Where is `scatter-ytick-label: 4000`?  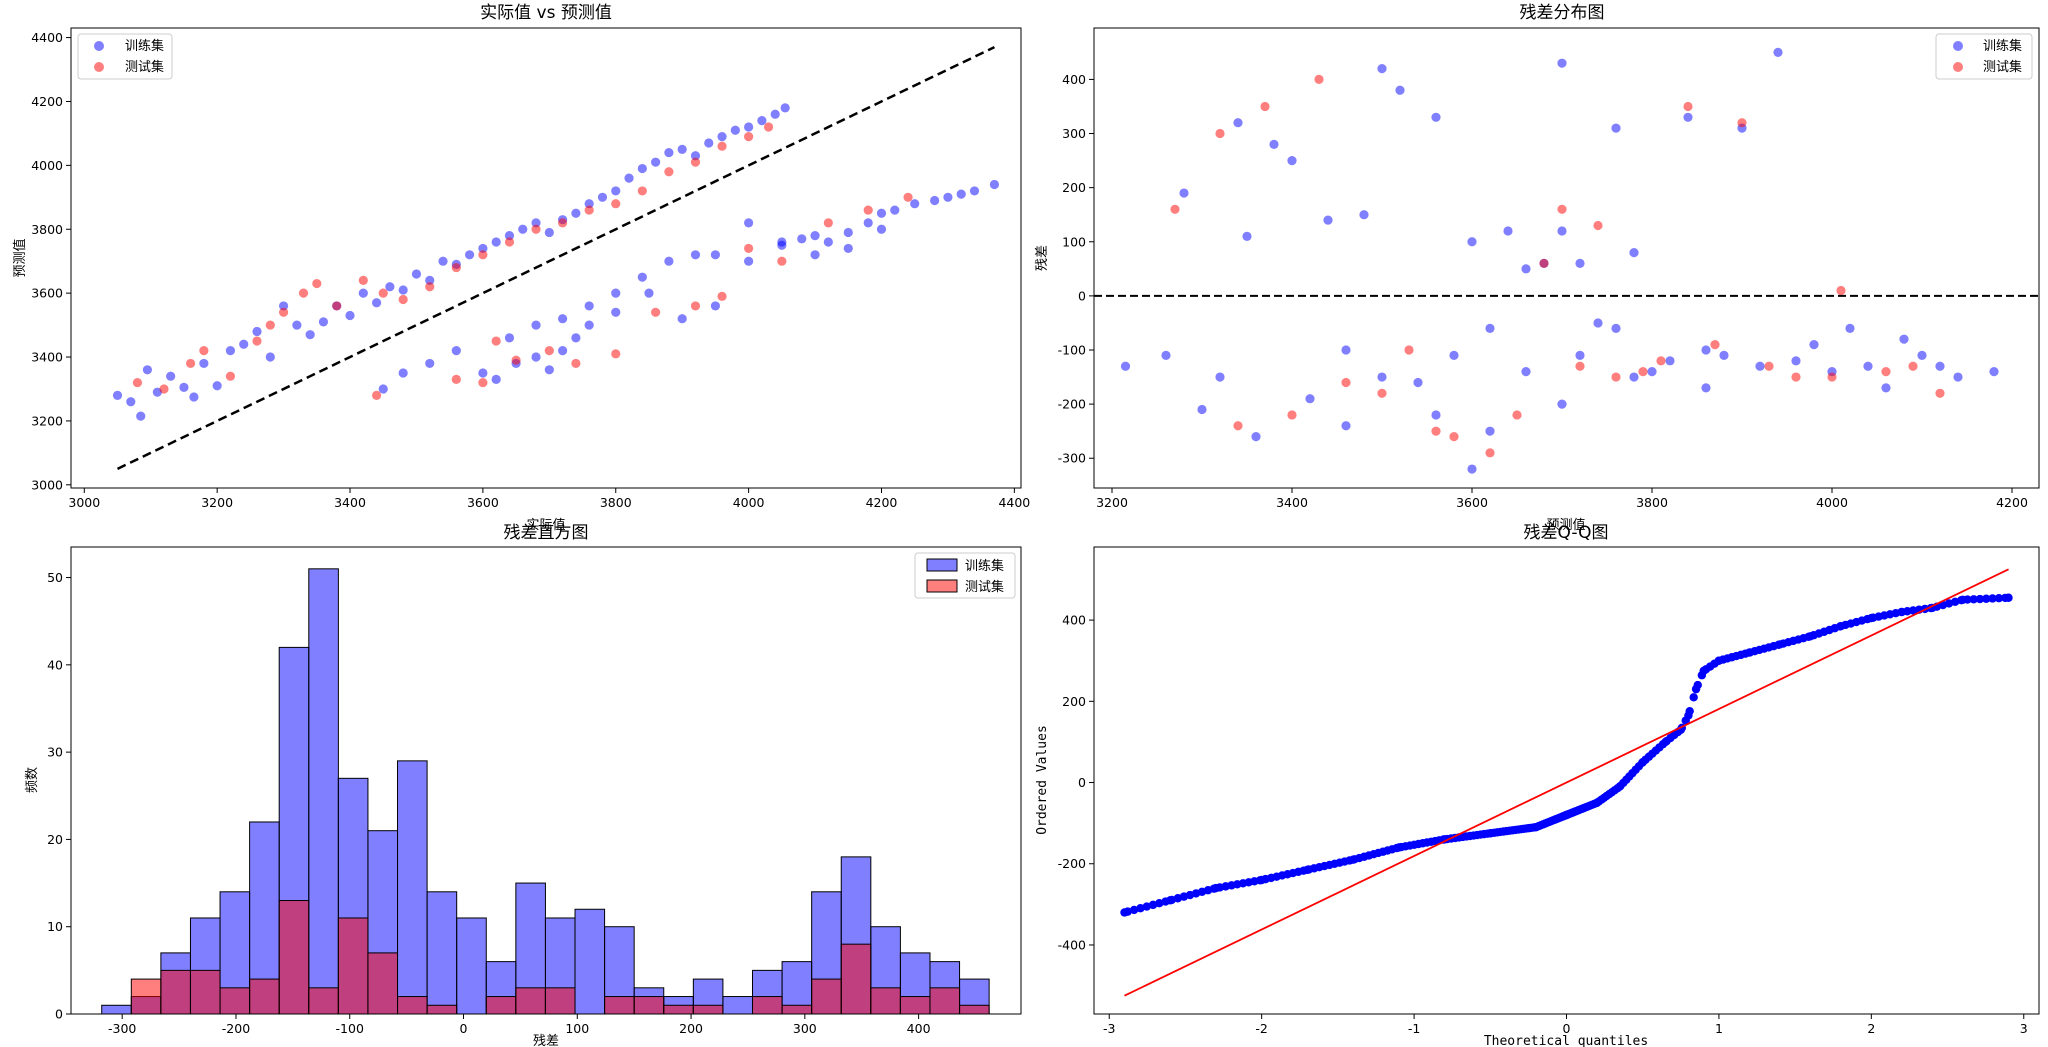
scatter-ytick-label: 4000 is located at coordinates (47, 165).